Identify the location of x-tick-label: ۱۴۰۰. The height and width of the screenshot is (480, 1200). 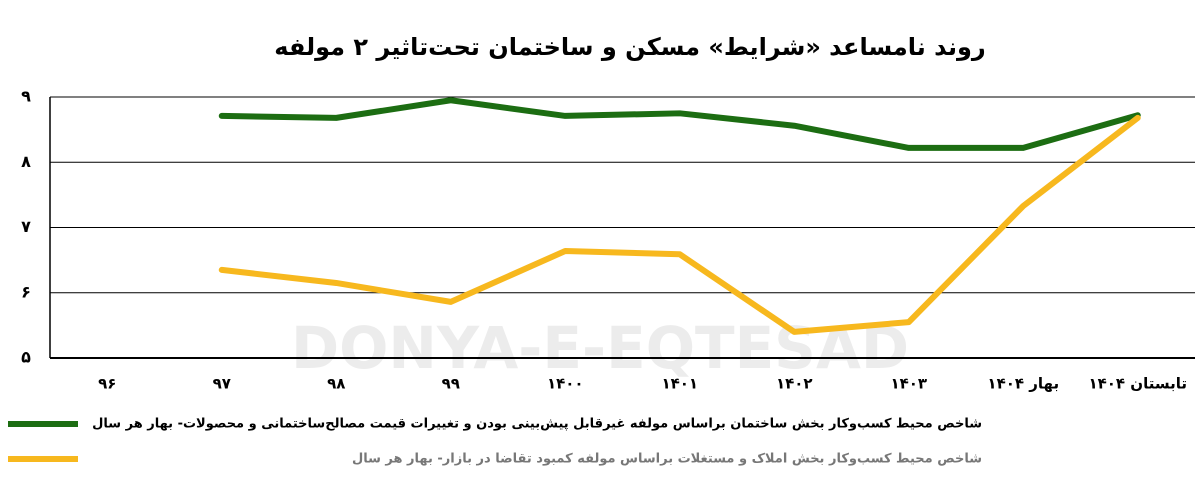
(565, 384).